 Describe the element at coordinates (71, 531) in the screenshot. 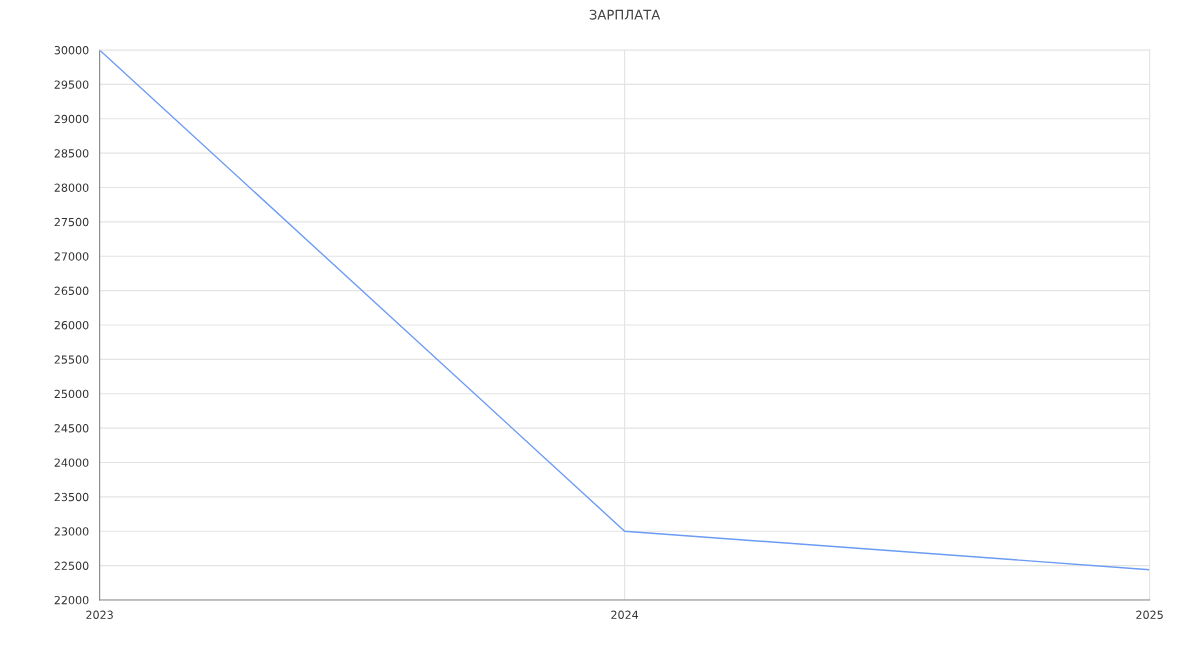

I see `y-tick-label: 23000` at that location.